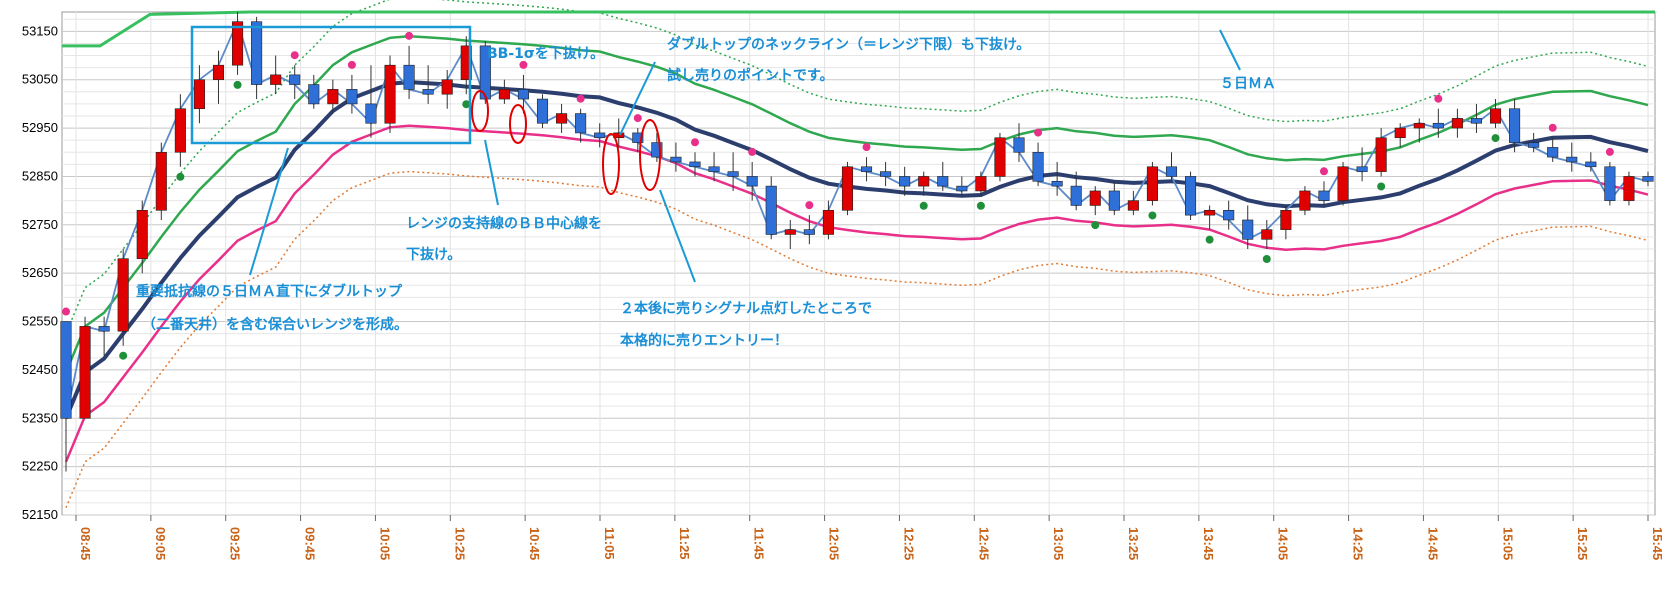  Describe the element at coordinates (40, 30) in the screenshot. I see `y-tick-label: 53150` at that location.